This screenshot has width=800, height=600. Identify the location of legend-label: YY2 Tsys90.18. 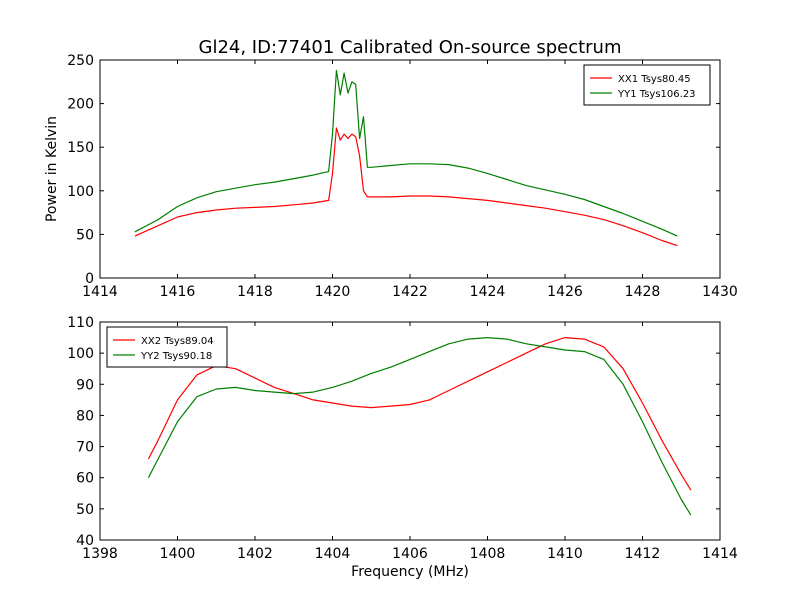
(176, 356).